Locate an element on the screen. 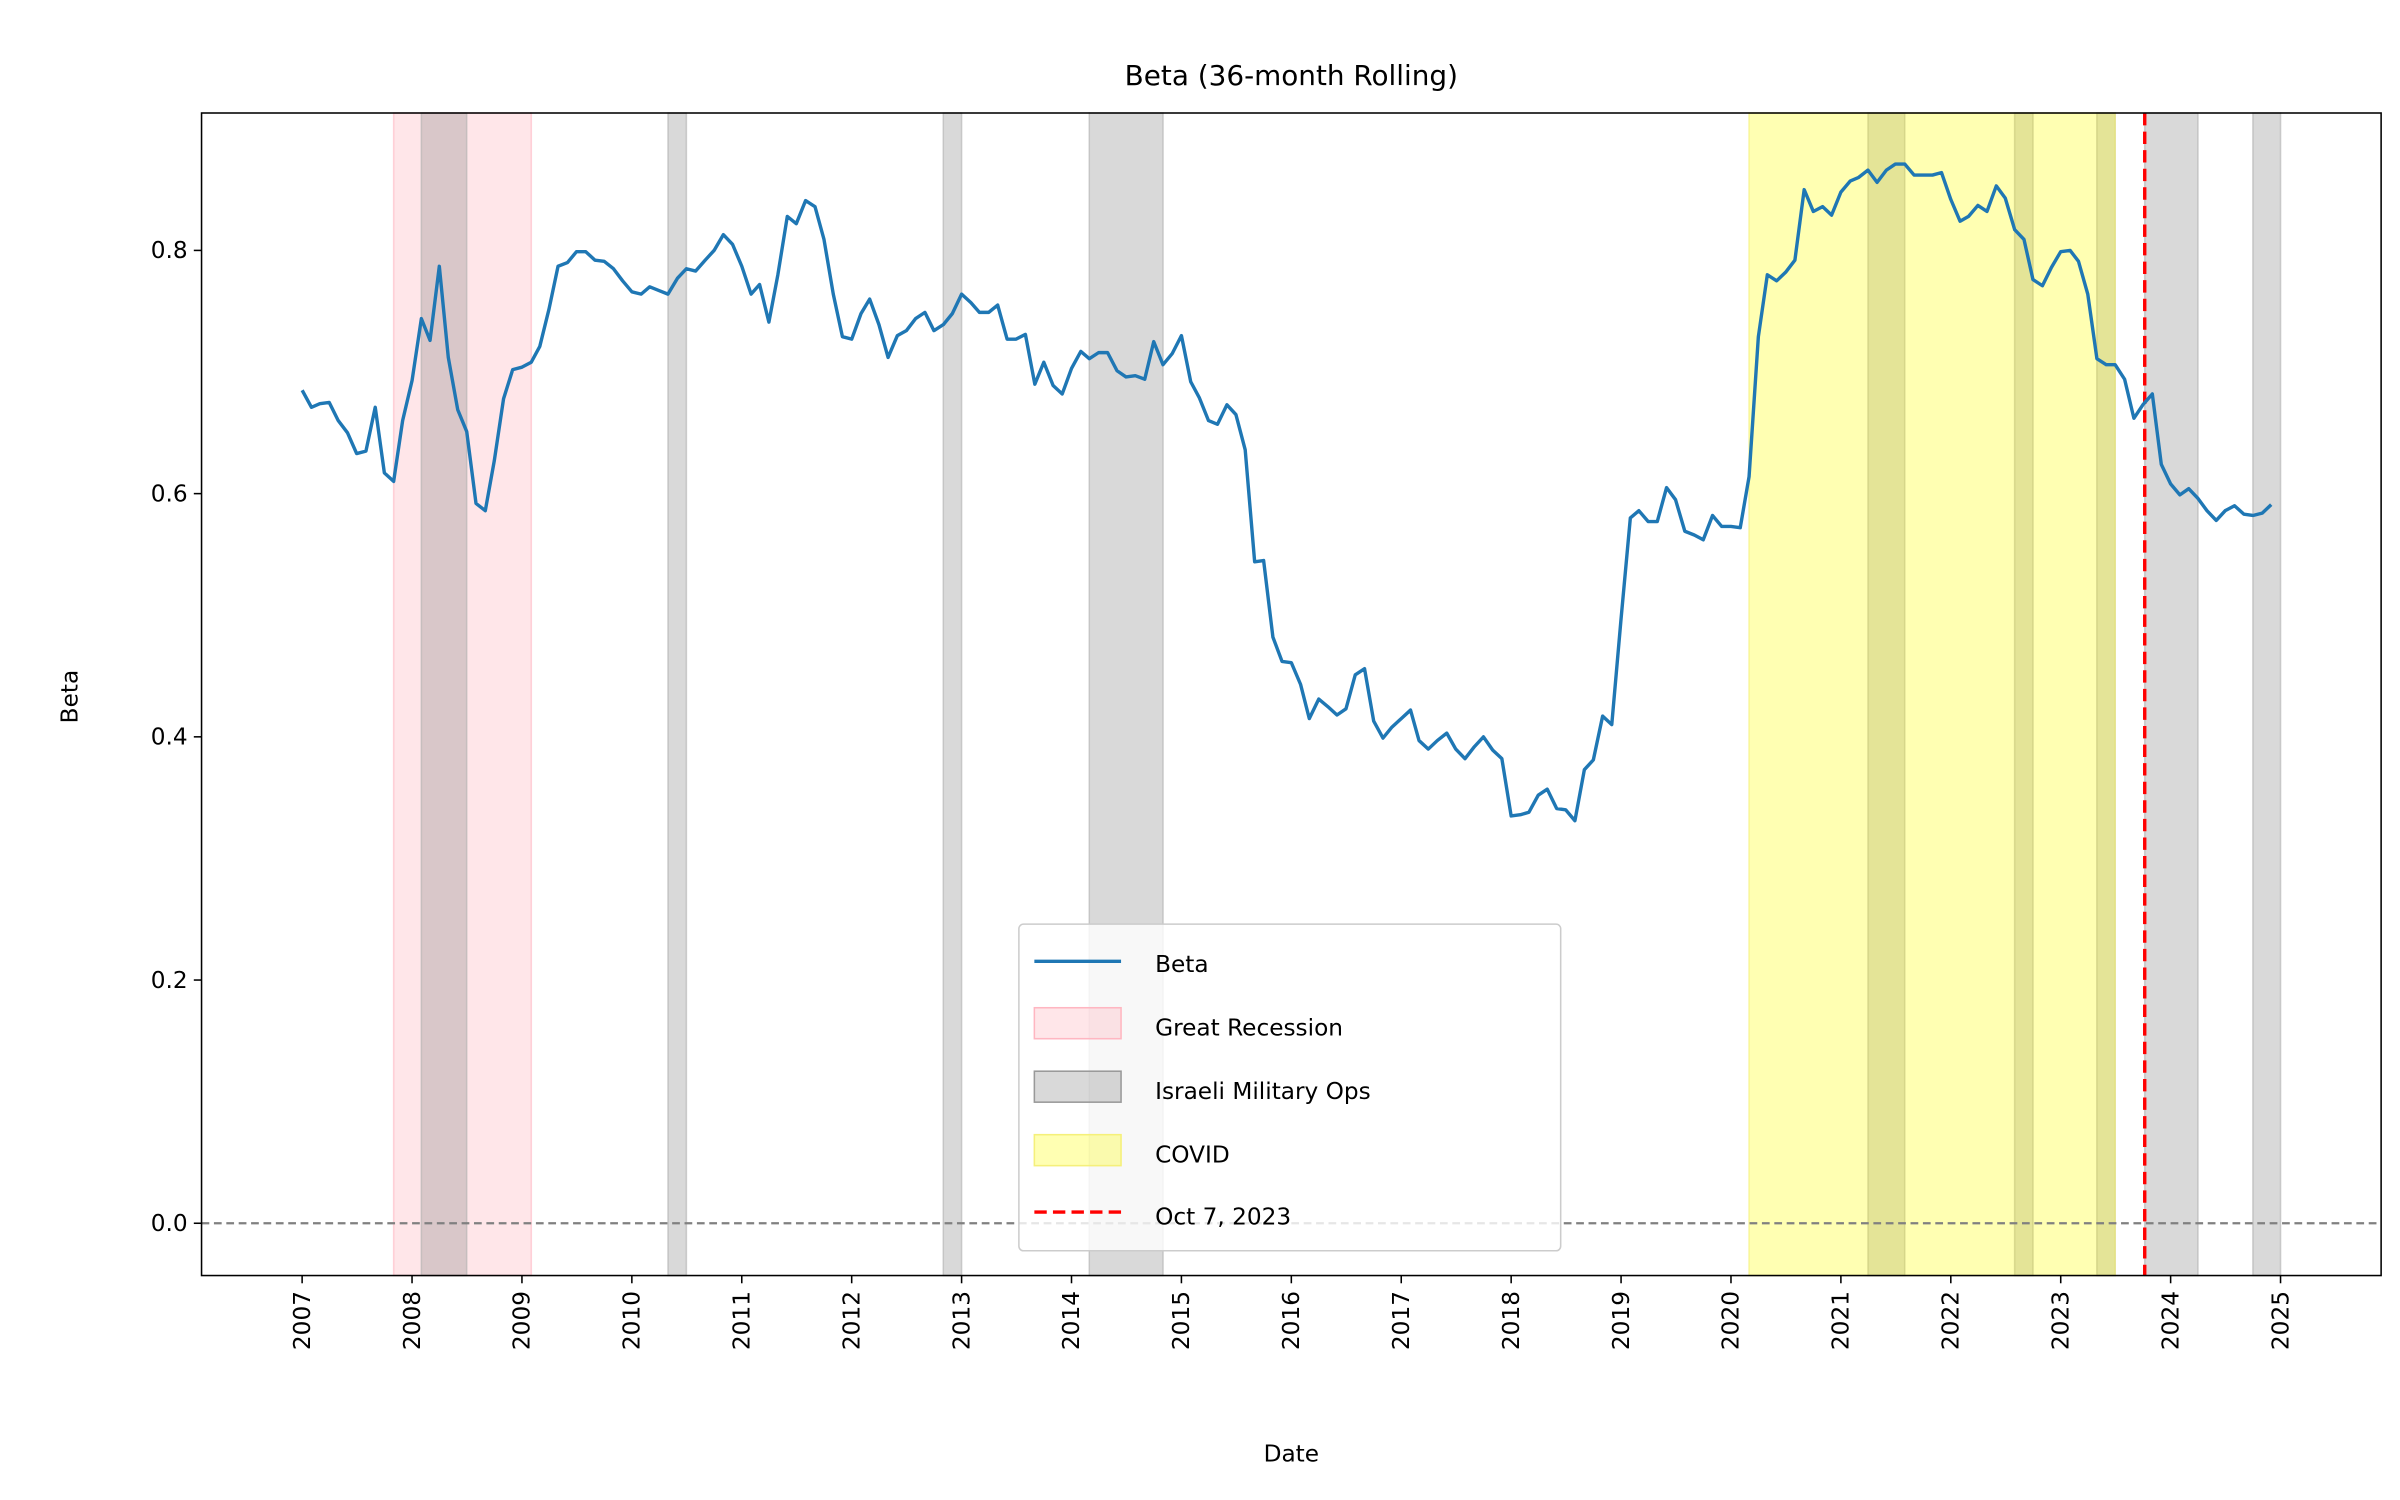 This screenshot has height=1500, width=2400. y-axis-label: Beta is located at coordinates (70, 697).